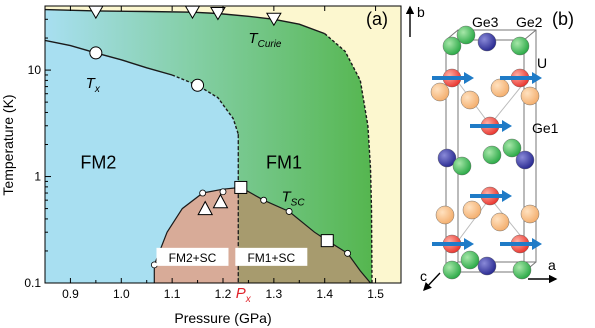 The height and width of the screenshot is (328, 595). I want to click on x-tick-label: 1.5, so click(375, 294).